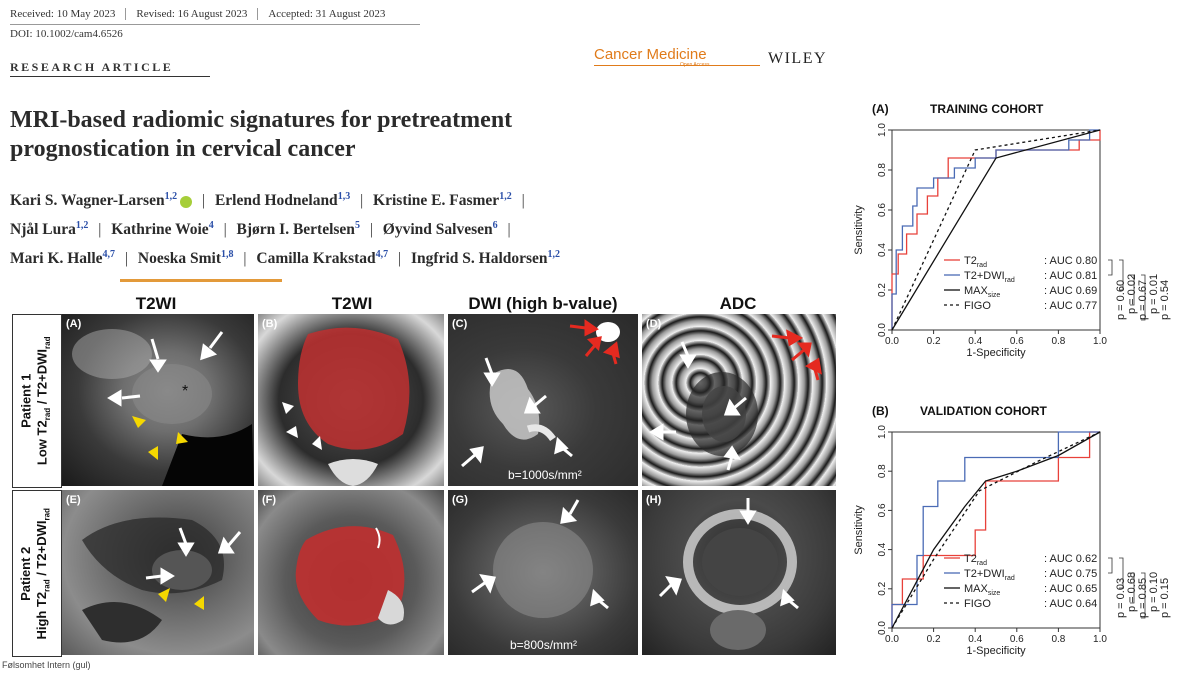 The height and width of the screenshot is (675, 1200). Describe the element at coordinates (1058, 341) in the screenshot. I see `x-tick-label: 0.8` at that location.